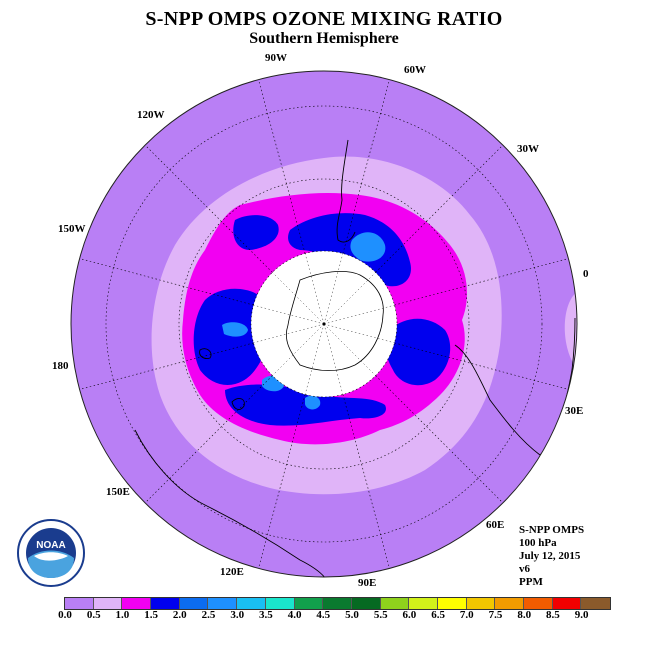 This screenshot has width=648, height=648. What do you see at coordinates (368, 247) in the screenshot?
I see `lightblue-patch-north` at bounding box center [368, 247].